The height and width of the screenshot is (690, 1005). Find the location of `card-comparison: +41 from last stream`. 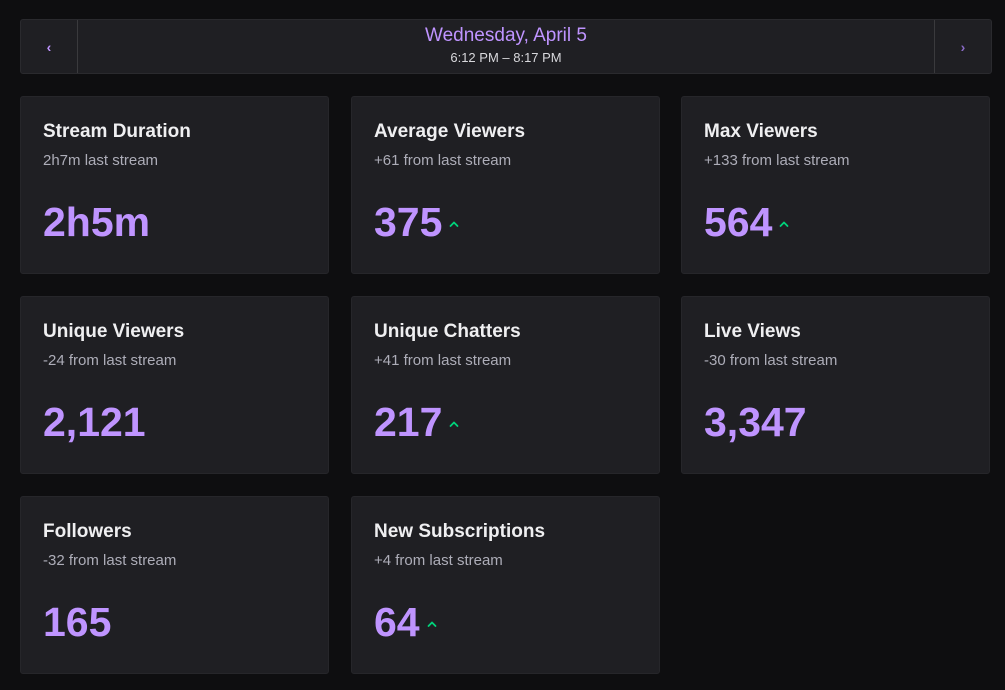

card-comparison: +41 from last stream is located at coordinates (443, 360).